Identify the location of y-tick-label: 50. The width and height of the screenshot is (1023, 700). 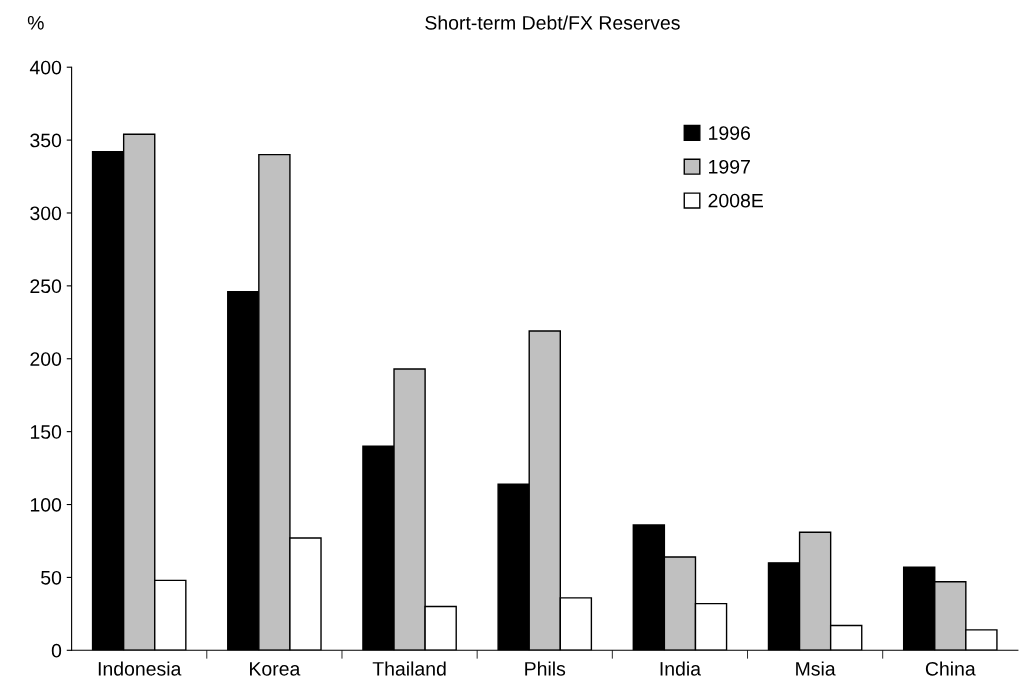
(51, 577).